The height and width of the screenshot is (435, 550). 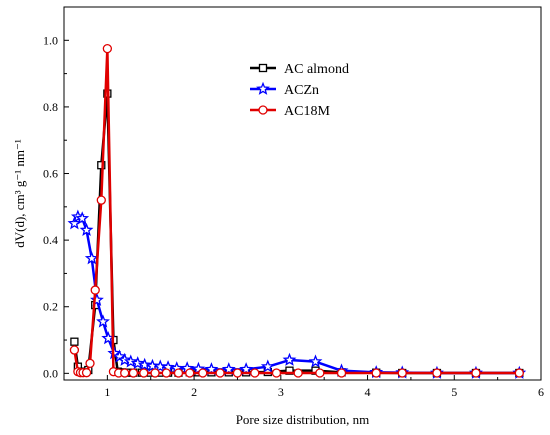 I want to click on y-tick-label: 0.8, so click(x=50, y=107).